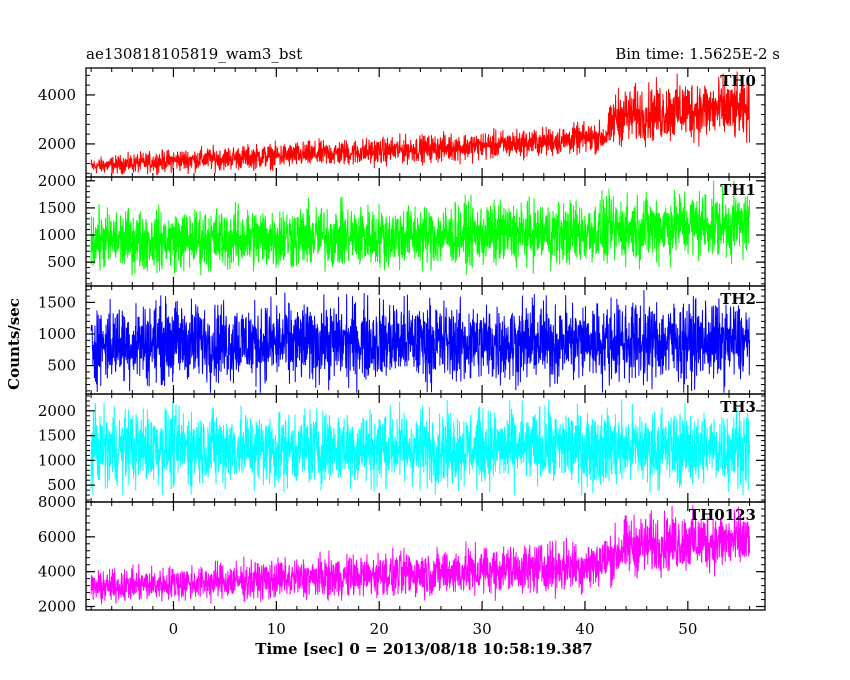  Describe the element at coordinates (722, 515) in the screenshot. I see `panel-label: TH0123` at that location.